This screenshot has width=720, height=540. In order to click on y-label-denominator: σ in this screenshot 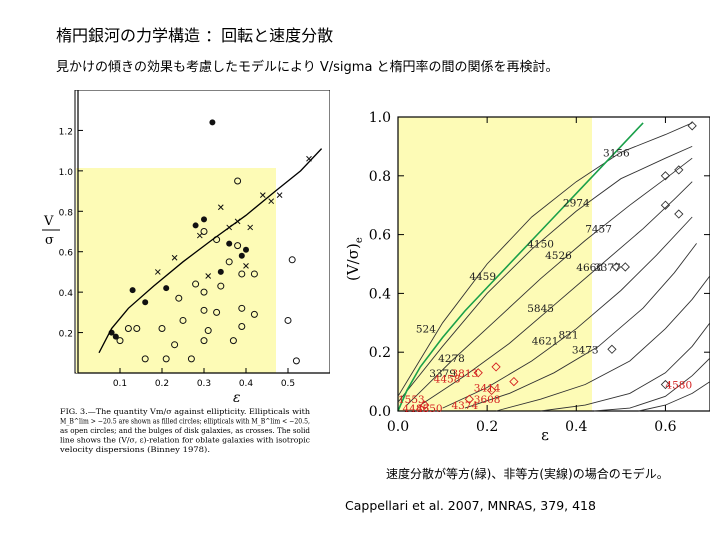, I will do `click(49, 240)`.